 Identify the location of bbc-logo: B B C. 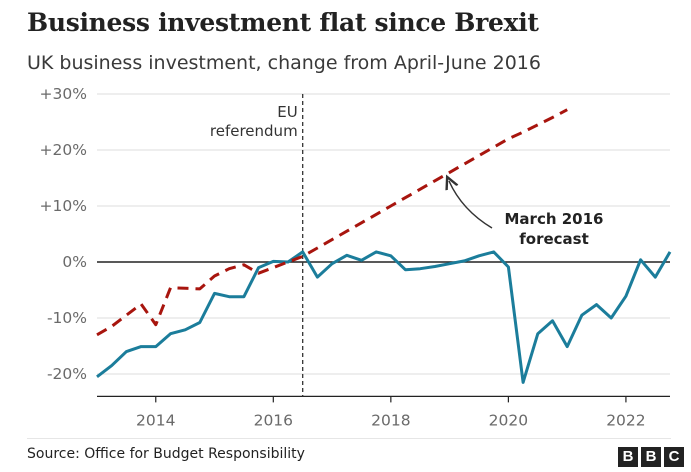
(651, 457).